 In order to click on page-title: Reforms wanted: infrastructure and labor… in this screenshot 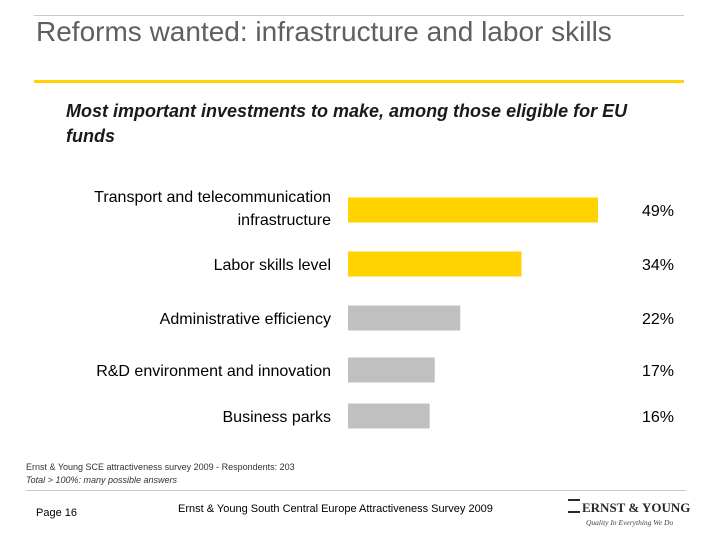, I will do `click(324, 31)`.